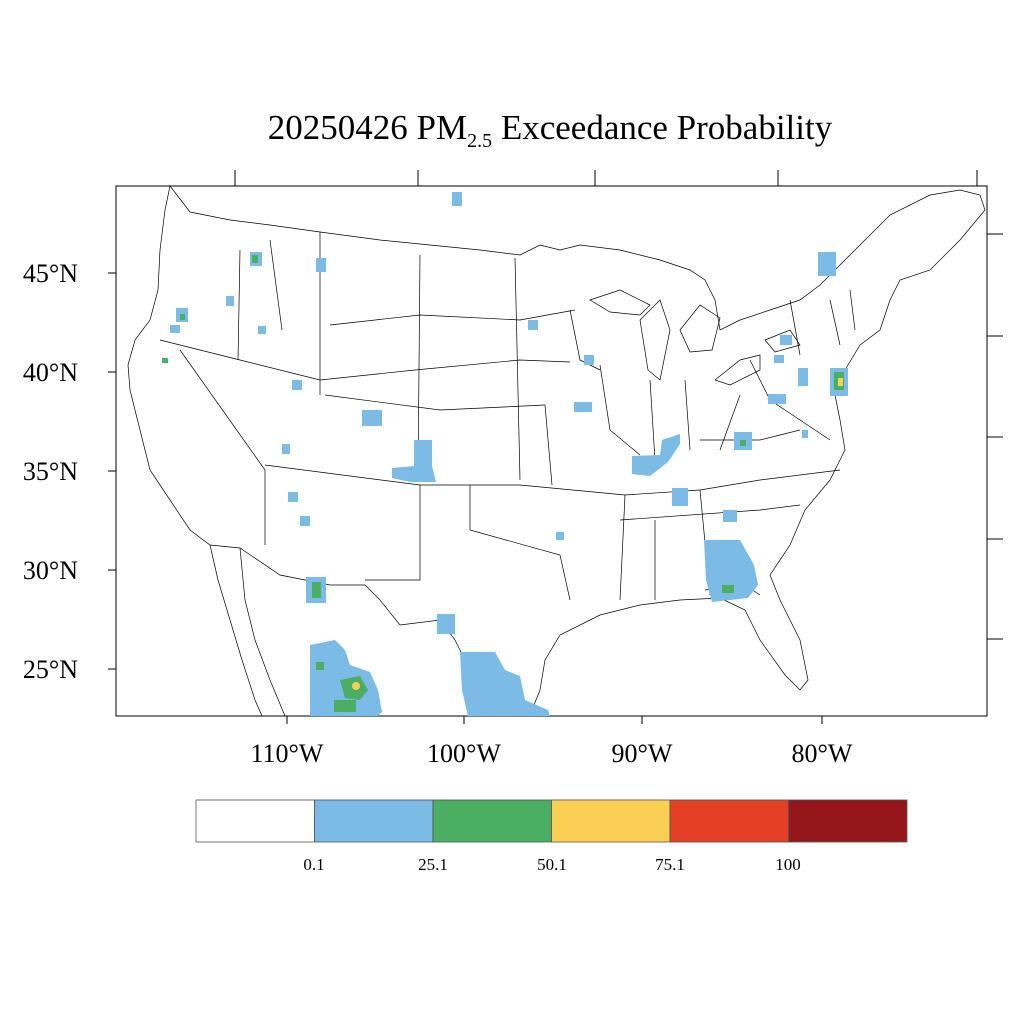 The width and height of the screenshot is (1024, 1024). I want to click on region-colorado, so click(372, 418).